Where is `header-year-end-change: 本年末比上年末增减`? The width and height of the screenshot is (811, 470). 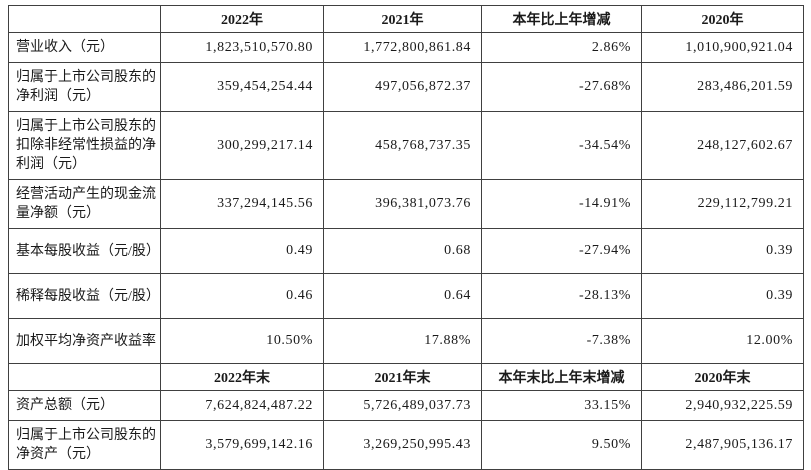
header-year-end-change: 本年末比上年末增减 is located at coordinates (561, 377).